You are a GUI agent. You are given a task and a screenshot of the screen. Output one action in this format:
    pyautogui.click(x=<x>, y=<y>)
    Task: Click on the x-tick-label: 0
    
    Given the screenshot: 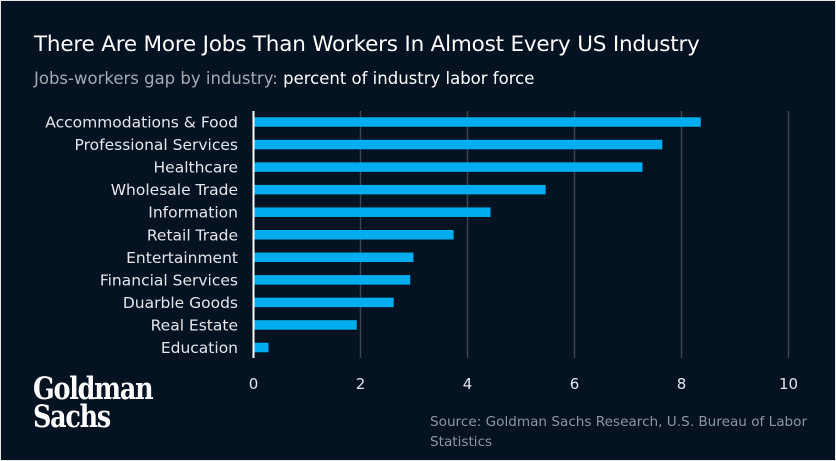 What is the action you would take?
    pyautogui.click(x=254, y=384)
    